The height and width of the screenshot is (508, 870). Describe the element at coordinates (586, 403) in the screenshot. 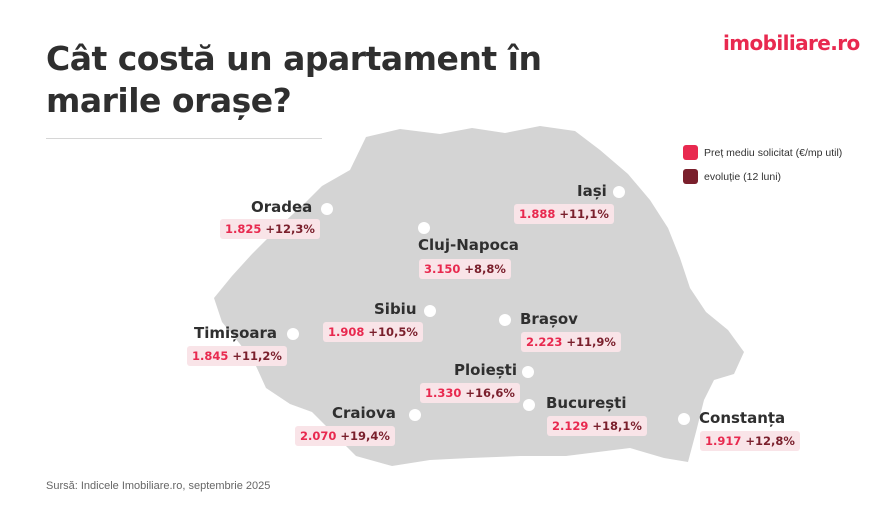

I see `city-name: București` at that location.